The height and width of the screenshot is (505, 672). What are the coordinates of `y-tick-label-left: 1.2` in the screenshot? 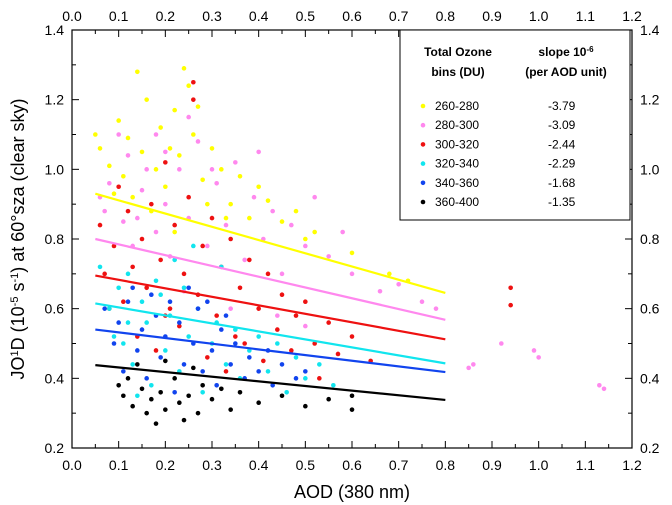 It's located at (55, 100).